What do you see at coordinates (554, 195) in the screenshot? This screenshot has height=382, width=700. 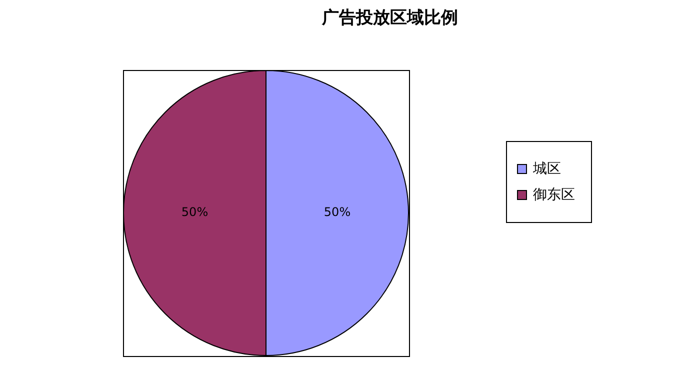 I see `legend-label: 御东区` at bounding box center [554, 195].